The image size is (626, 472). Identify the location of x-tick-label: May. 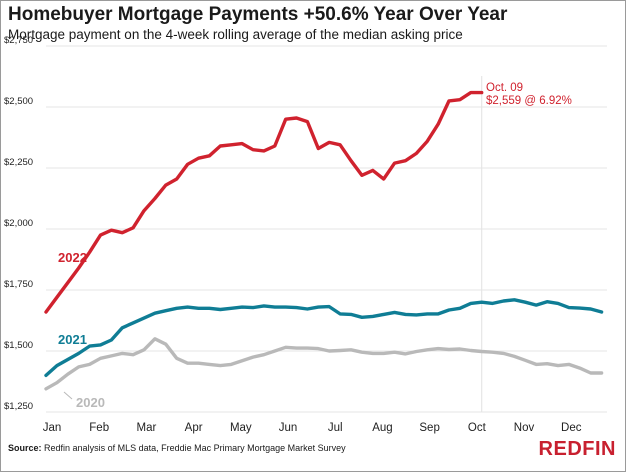
(241, 428).